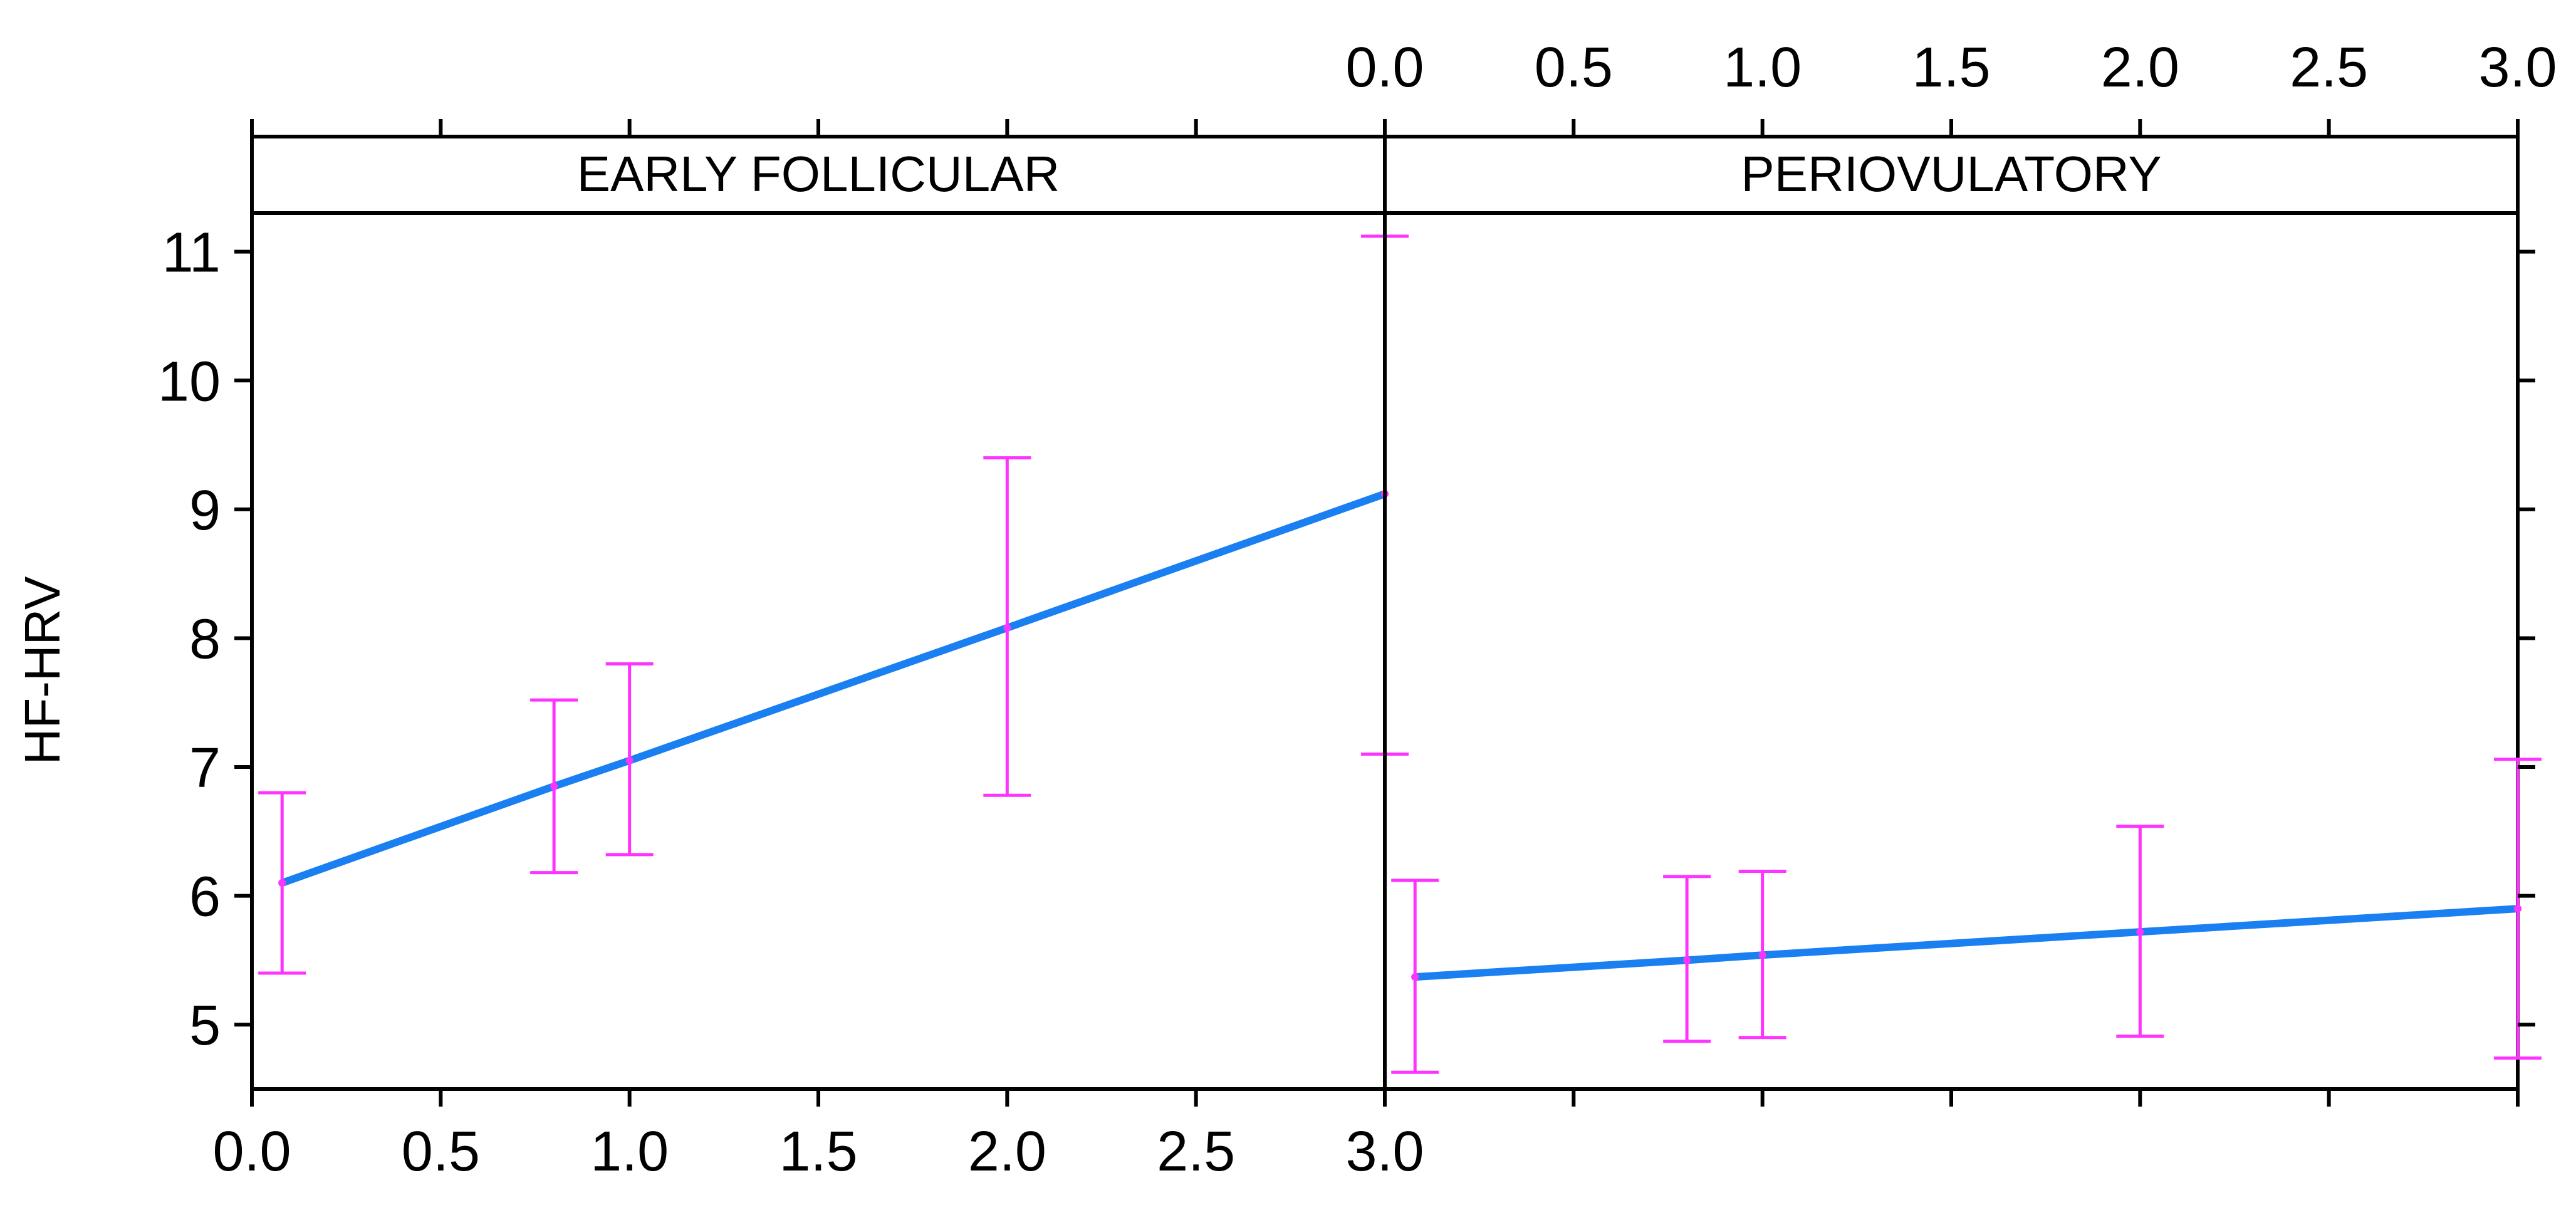 The image size is (2576, 1220). Describe the element at coordinates (2140, 67) in the screenshot. I see `x-tick-label-top: 2.0` at that location.